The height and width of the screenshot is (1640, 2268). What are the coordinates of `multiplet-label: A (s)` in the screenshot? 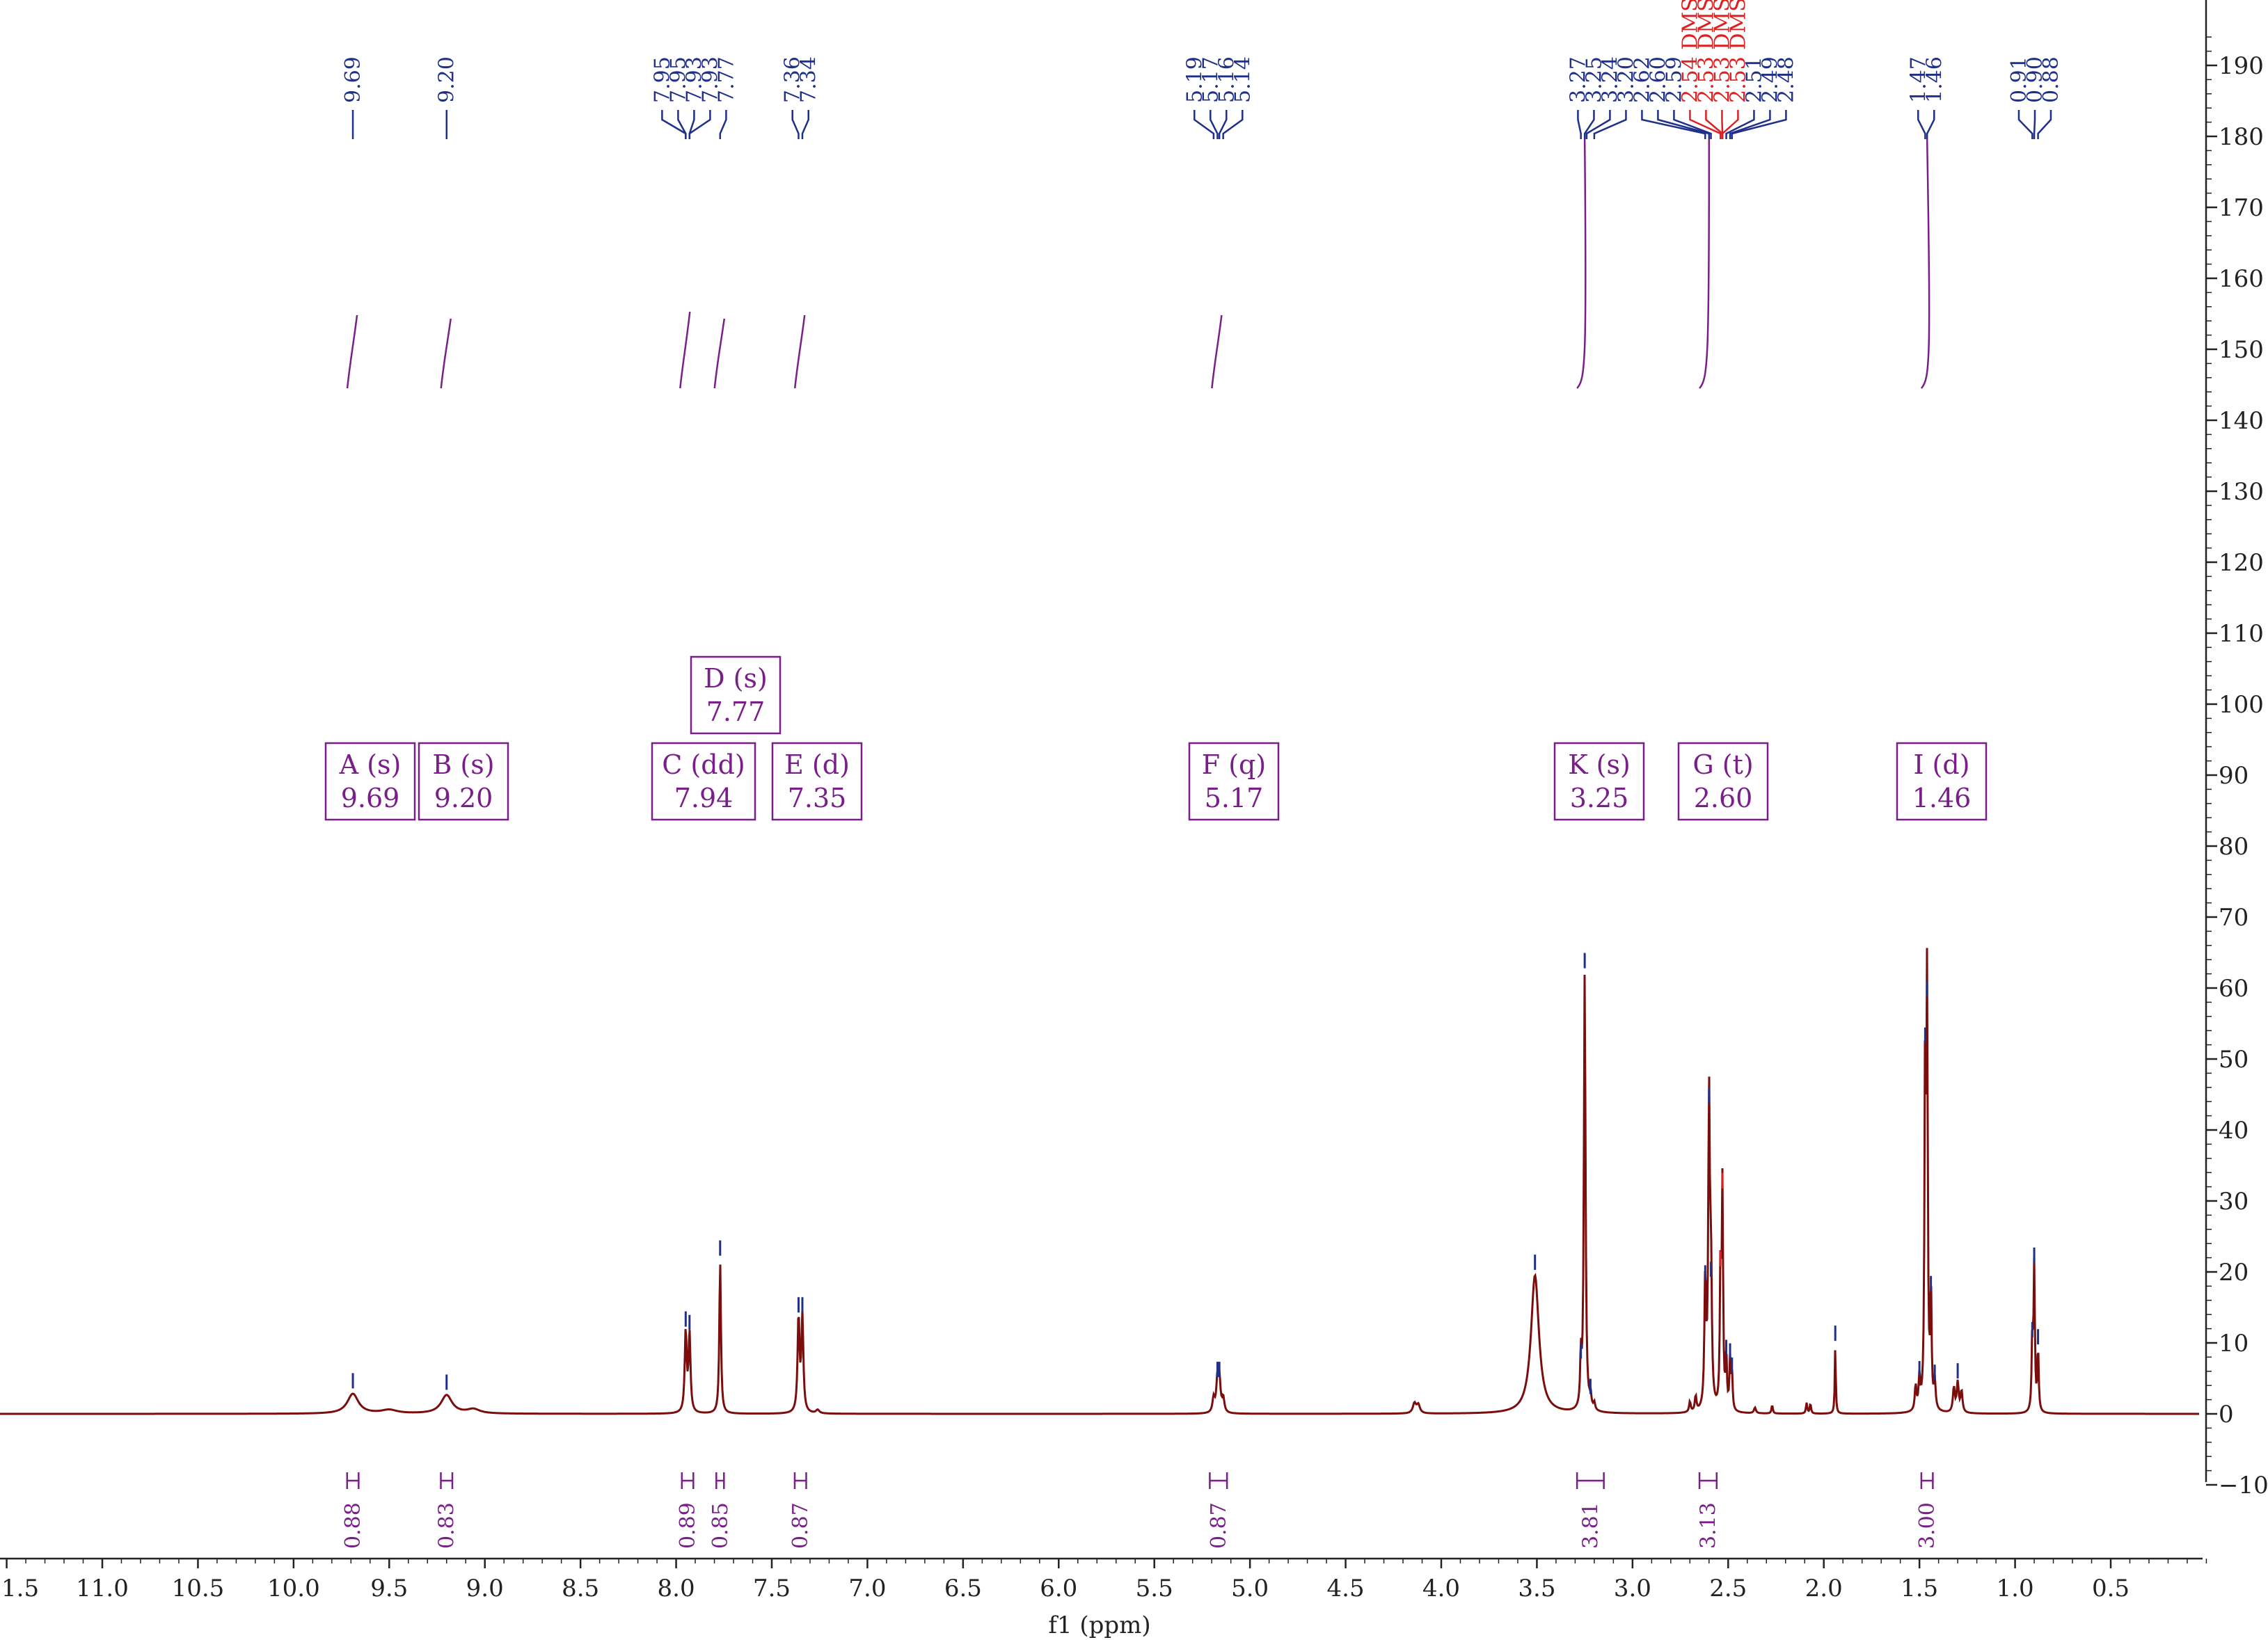 It's located at (370, 764).